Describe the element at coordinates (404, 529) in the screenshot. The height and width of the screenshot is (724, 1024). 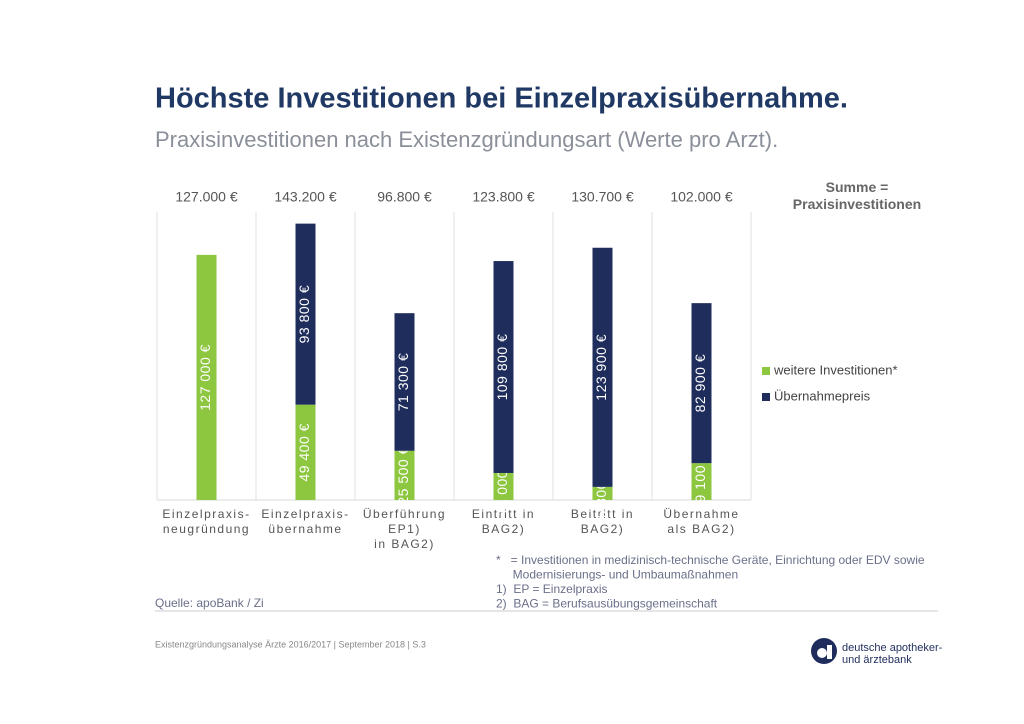
I see `x-tick-label: Überführung EP1) in BAG2)` at that location.